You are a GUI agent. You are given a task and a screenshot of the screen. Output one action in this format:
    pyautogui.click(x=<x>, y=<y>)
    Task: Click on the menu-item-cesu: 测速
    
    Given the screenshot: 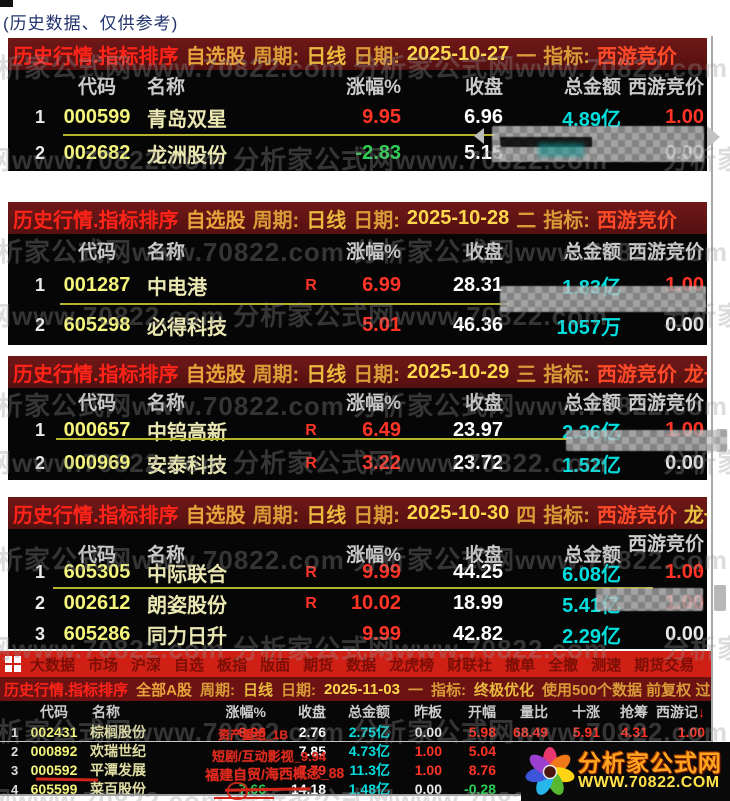 What is the action you would take?
    pyautogui.click(x=606, y=665)
    